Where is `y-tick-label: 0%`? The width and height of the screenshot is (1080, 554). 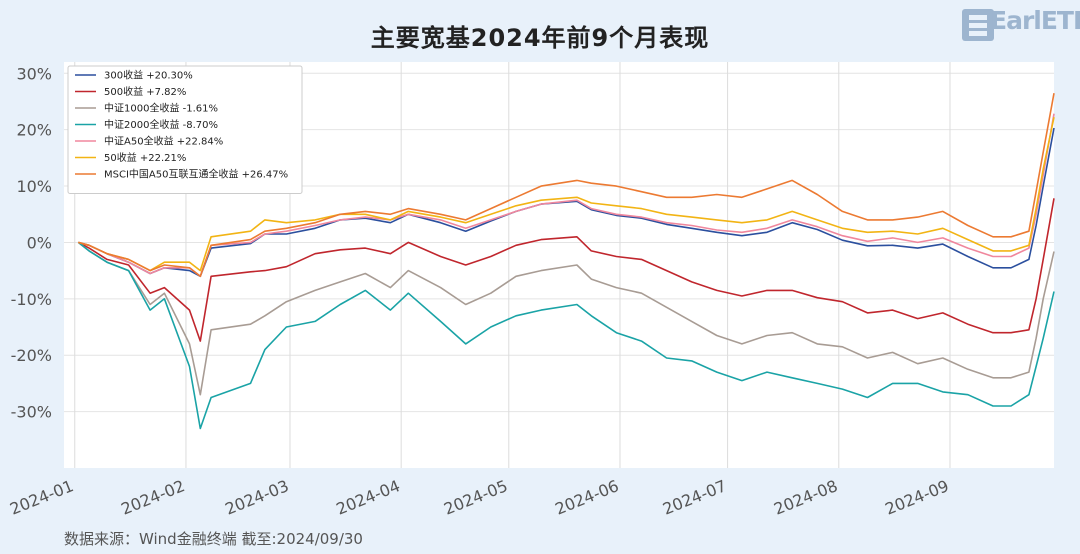
y-tick-label: 0% is located at coordinates (39, 242).